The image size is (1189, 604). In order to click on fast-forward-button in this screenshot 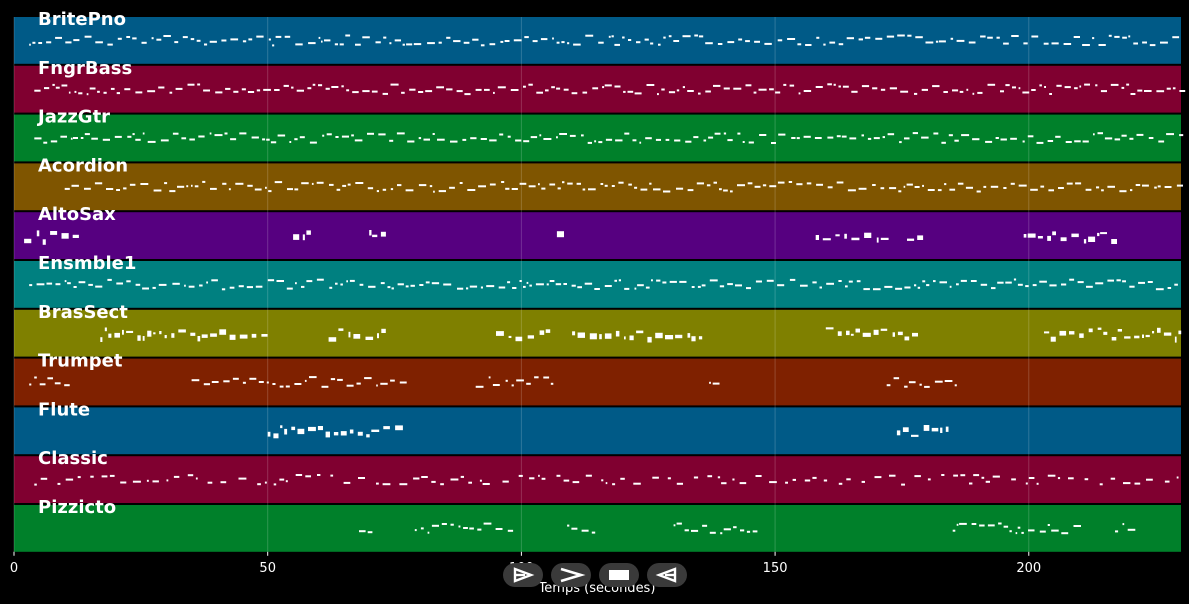, I will do `click(571, 575)`.